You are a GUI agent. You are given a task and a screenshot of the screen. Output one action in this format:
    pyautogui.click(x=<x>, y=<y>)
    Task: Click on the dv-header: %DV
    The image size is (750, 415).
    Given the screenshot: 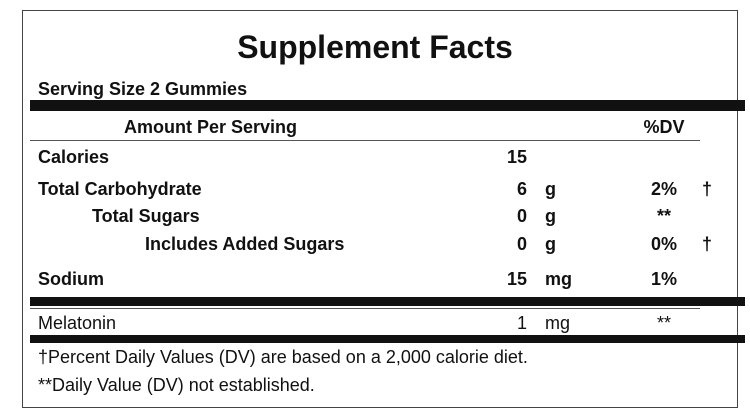 What is the action you would take?
    pyautogui.click(x=664, y=127)
    